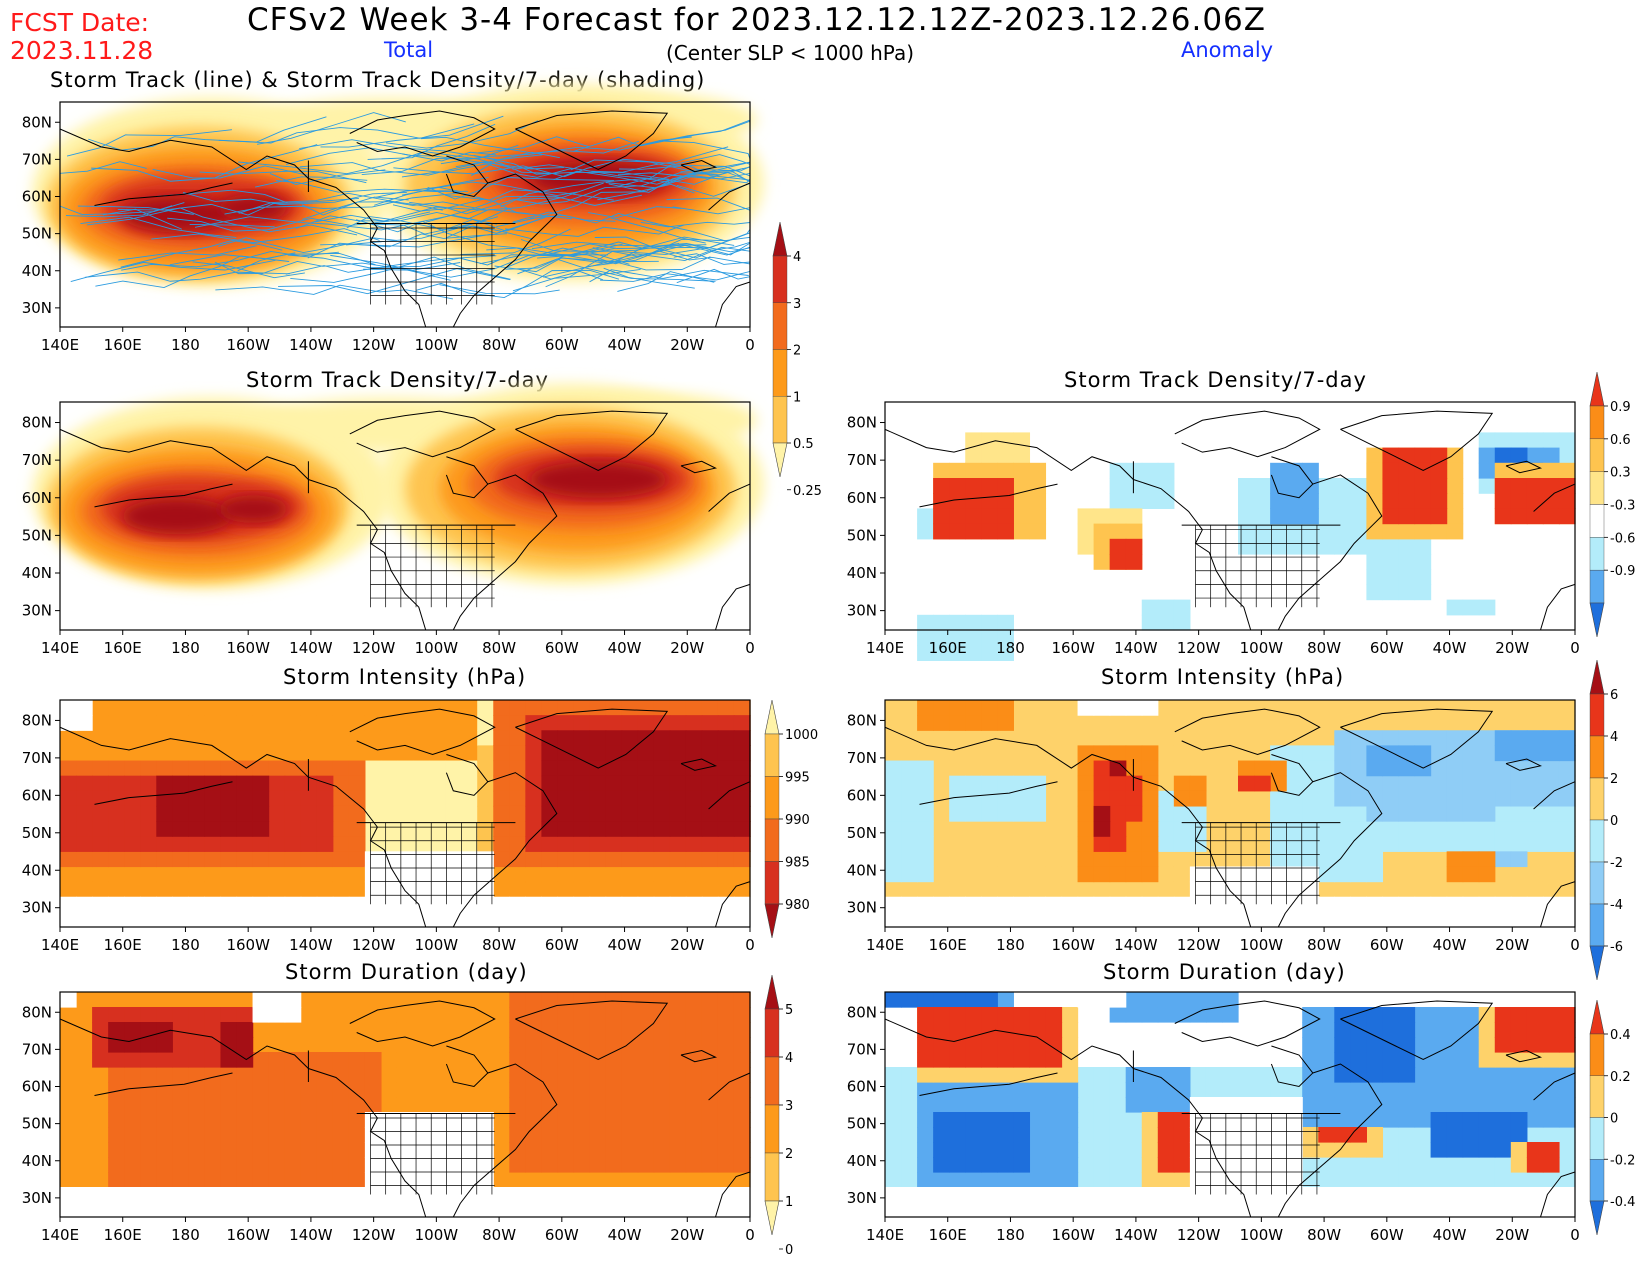  Describe the element at coordinates (248, 945) in the screenshot. I see `map-intensity-total-lon-label: 160W` at that location.